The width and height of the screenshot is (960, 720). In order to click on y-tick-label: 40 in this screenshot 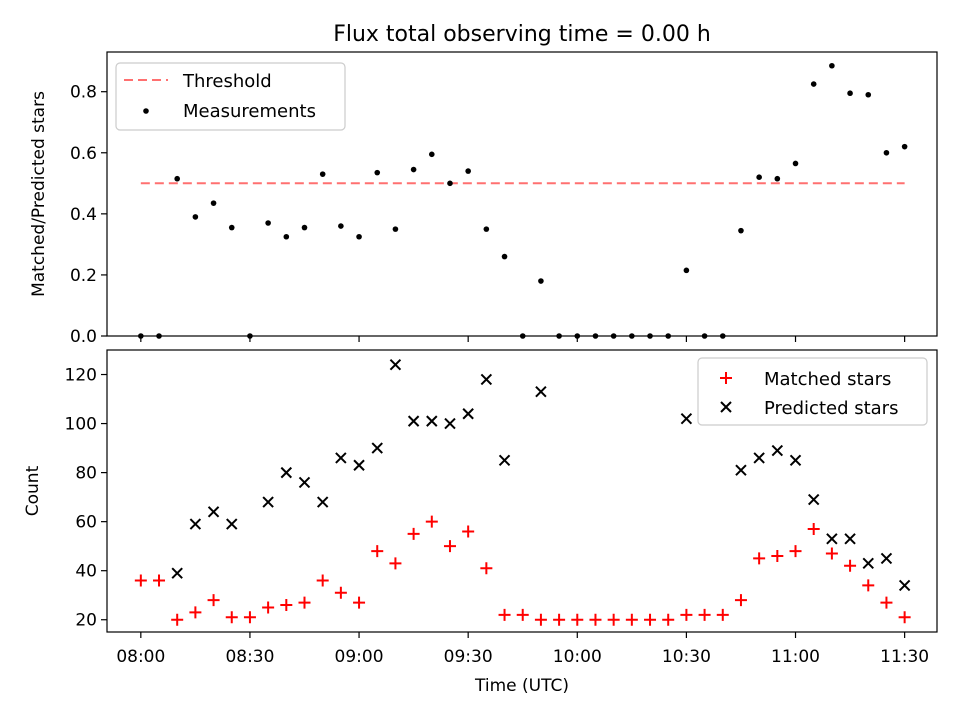, I will do `click(86, 572)`.